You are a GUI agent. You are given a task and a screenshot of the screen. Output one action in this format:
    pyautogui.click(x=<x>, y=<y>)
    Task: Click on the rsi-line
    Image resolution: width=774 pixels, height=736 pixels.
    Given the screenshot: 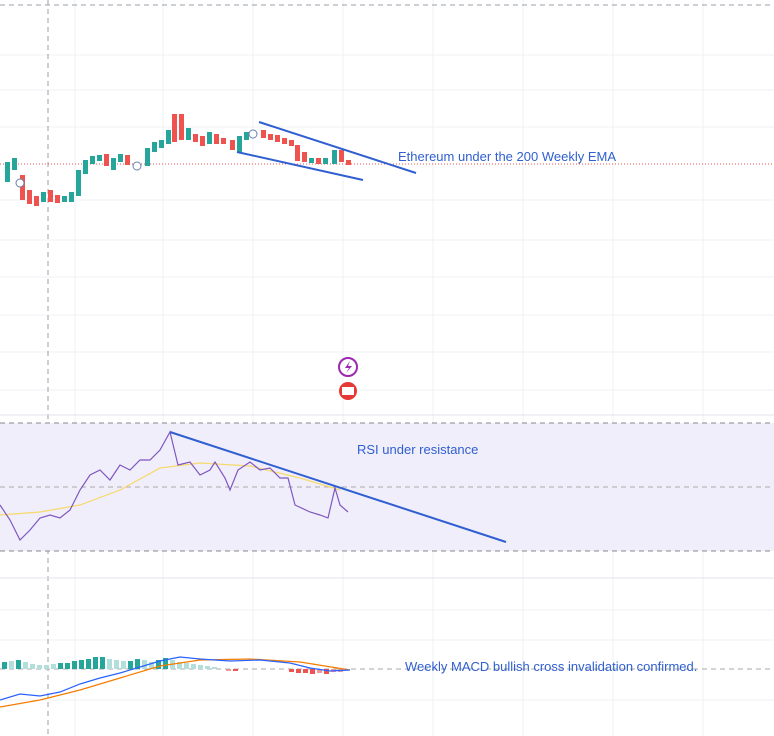 What is the action you would take?
    pyautogui.click(x=174, y=486)
    